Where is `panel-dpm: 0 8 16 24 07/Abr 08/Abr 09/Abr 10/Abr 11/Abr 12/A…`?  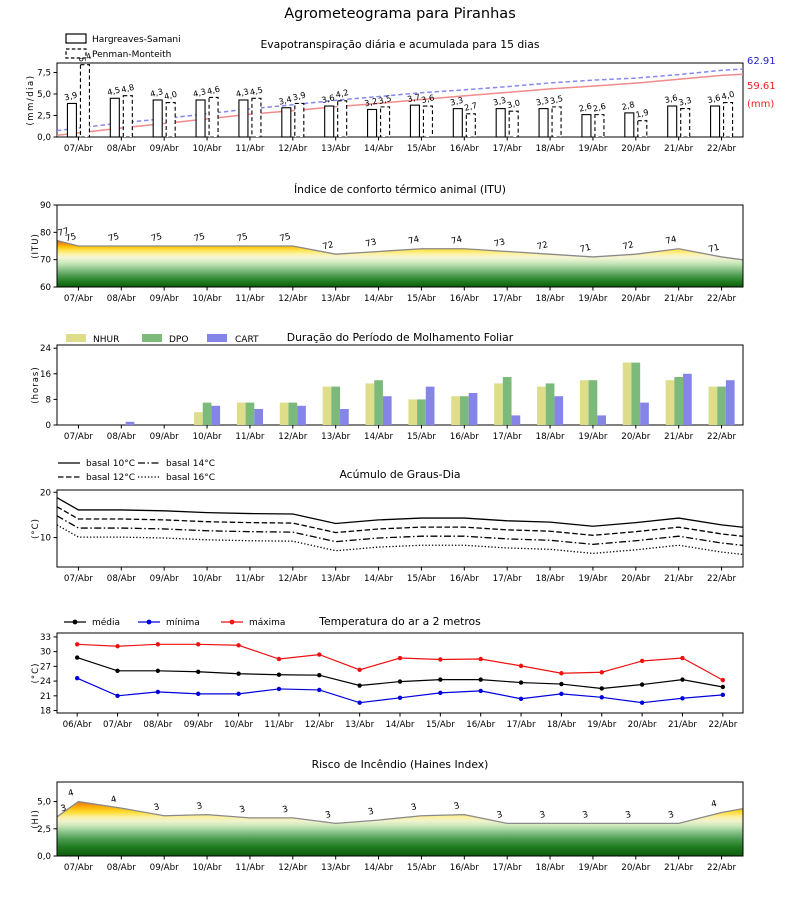
panel-dpm: 0 8 16 24 07/Abr 08/Abr 09/Abr 10/Abr 11/Abr 12/A… is located at coordinates (387, 388).